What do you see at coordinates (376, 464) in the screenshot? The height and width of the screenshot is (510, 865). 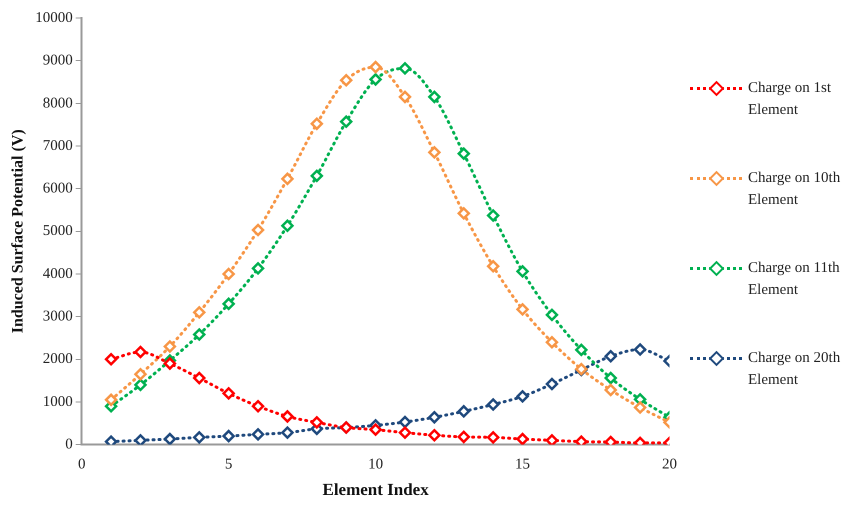 I see `x-tick-label: 10` at bounding box center [376, 464].